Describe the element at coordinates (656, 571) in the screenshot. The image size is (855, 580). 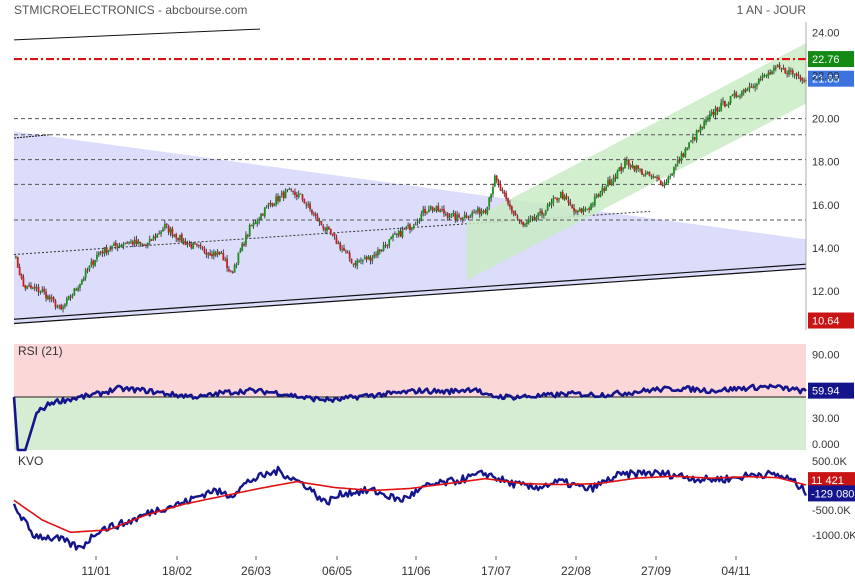
I see `x-label-7: 27/09` at that location.